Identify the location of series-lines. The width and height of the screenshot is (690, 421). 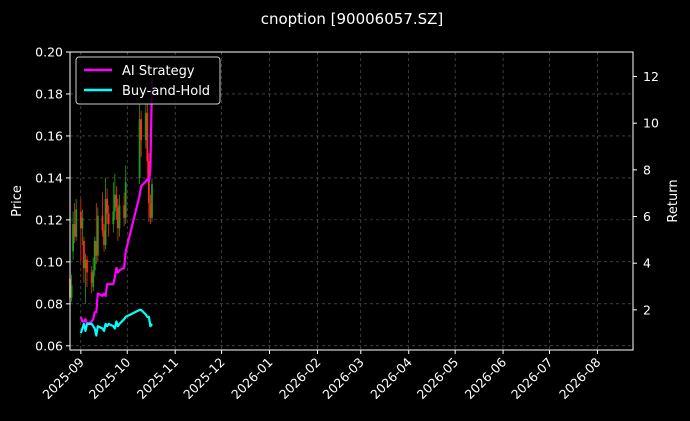
(116, 207).